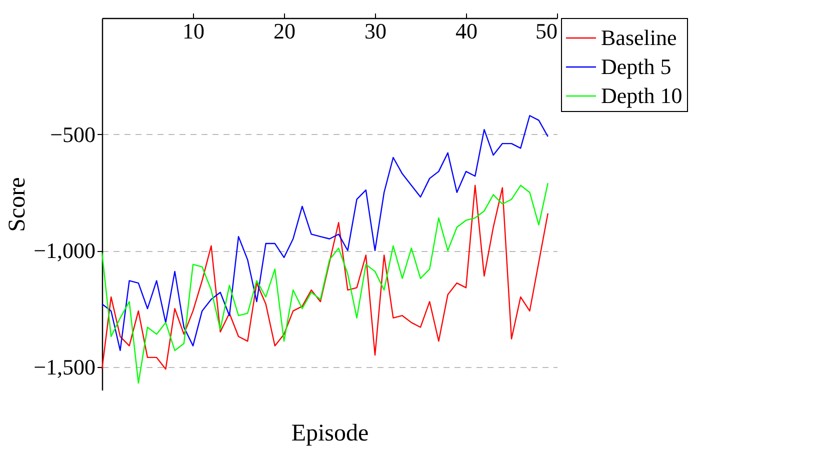 Image resolution: width=827 pixels, height=471 pixels. I want to click on legend-label: Baseline, so click(639, 37).